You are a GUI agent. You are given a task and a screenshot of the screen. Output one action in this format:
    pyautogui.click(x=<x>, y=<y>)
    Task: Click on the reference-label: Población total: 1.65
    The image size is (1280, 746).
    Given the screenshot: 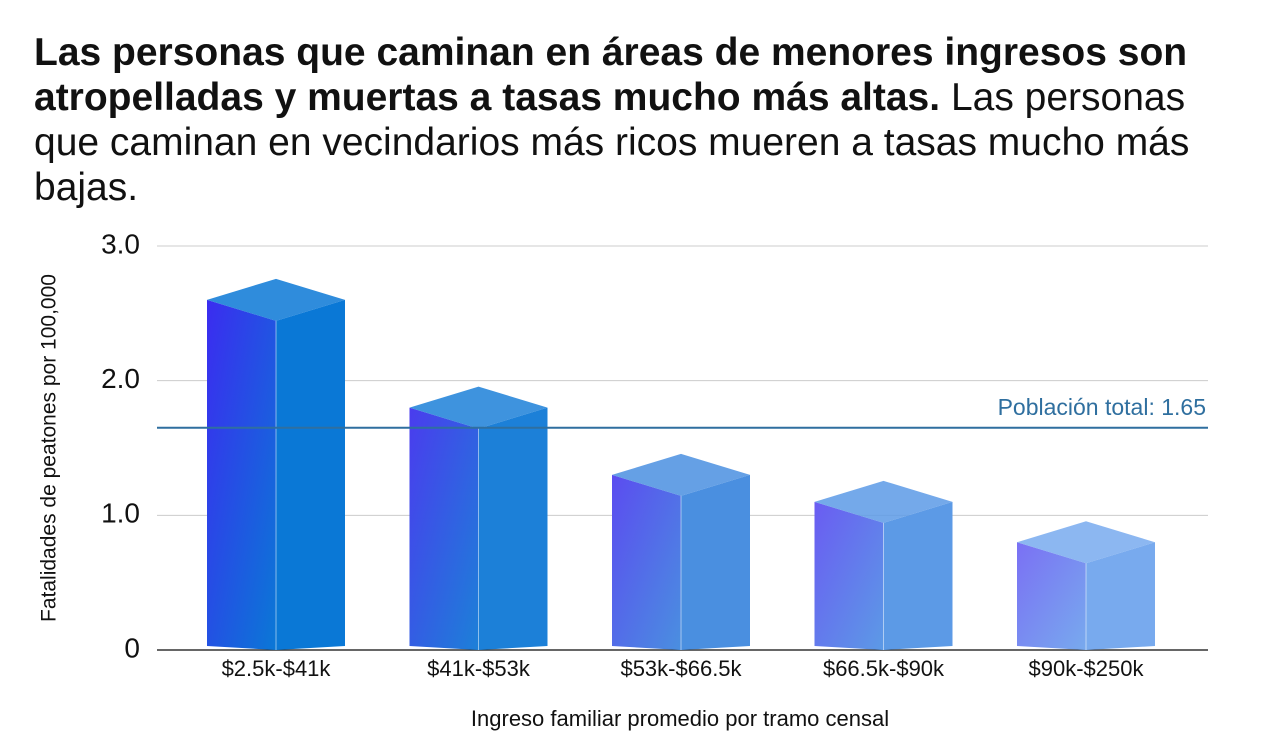 What is the action you would take?
    pyautogui.click(x=1102, y=407)
    